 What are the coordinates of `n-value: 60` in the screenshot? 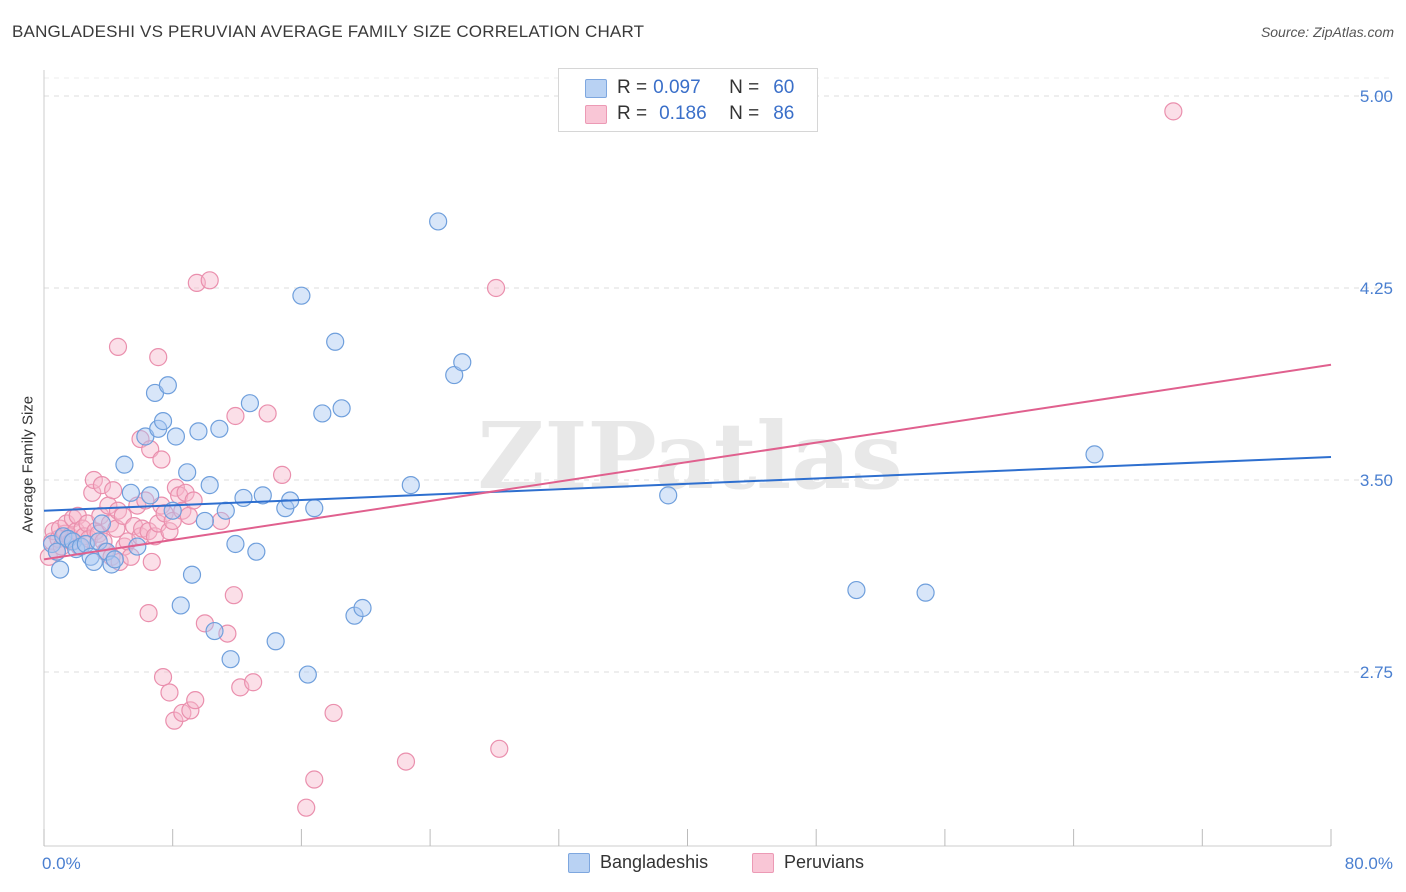 It's located at (784, 87).